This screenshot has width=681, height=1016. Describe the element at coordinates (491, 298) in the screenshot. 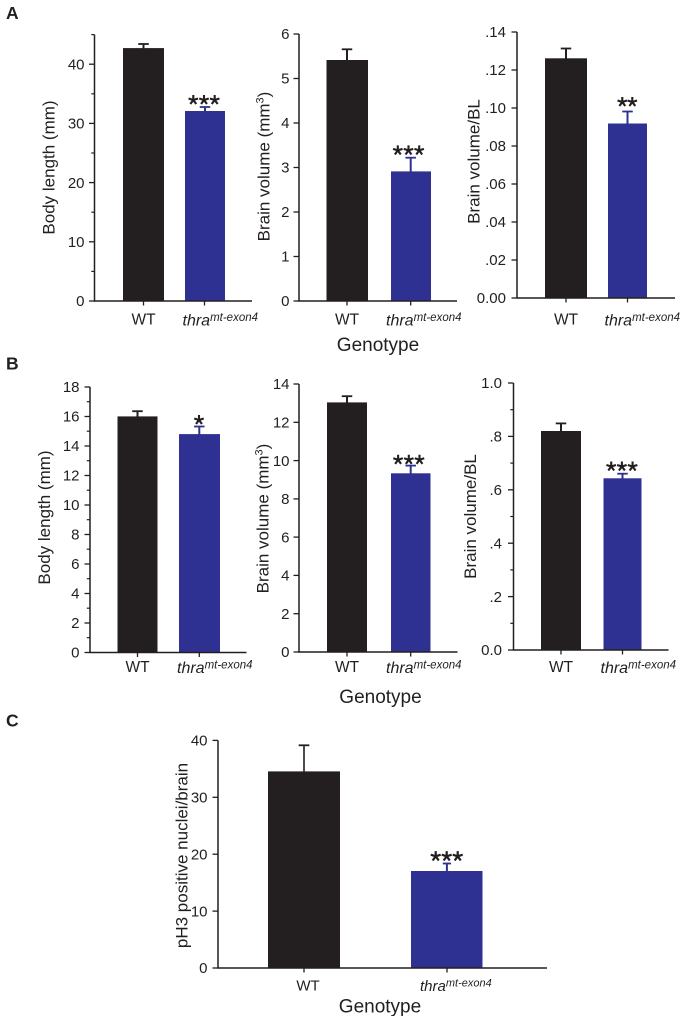

I see `svg-text: 0.00` at that location.